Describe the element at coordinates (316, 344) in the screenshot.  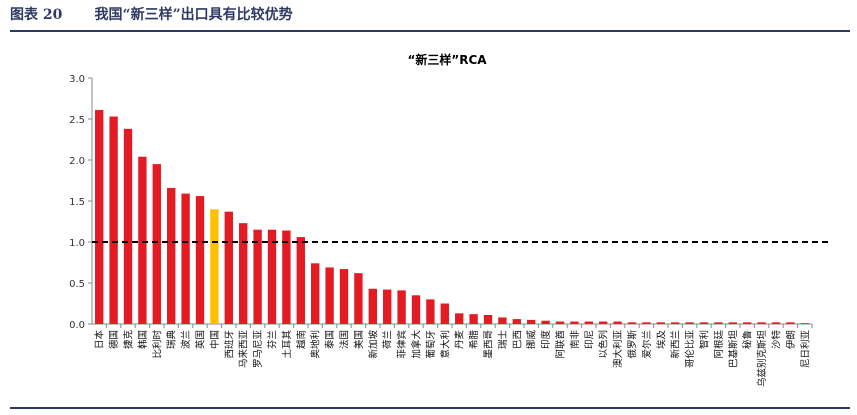
I see `x-tick-label: 奥地利` at that location.